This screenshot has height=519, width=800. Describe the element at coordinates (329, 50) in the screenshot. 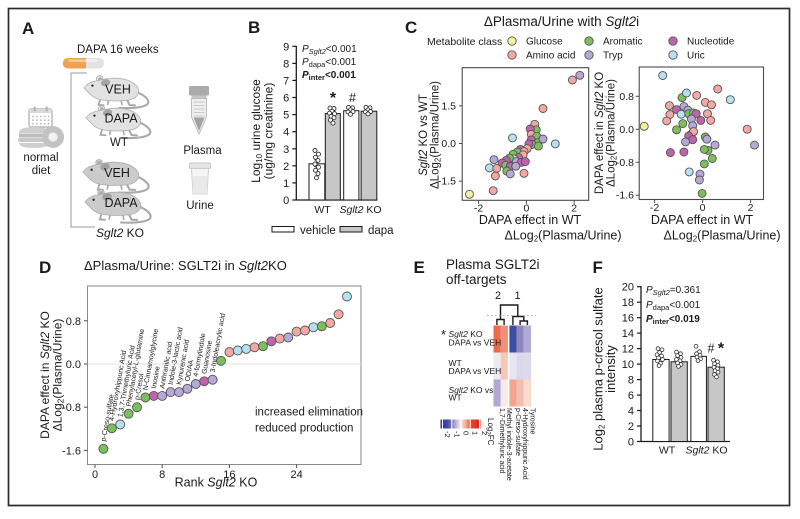

I see `svg-text: PSglt2<0.001` at that location.